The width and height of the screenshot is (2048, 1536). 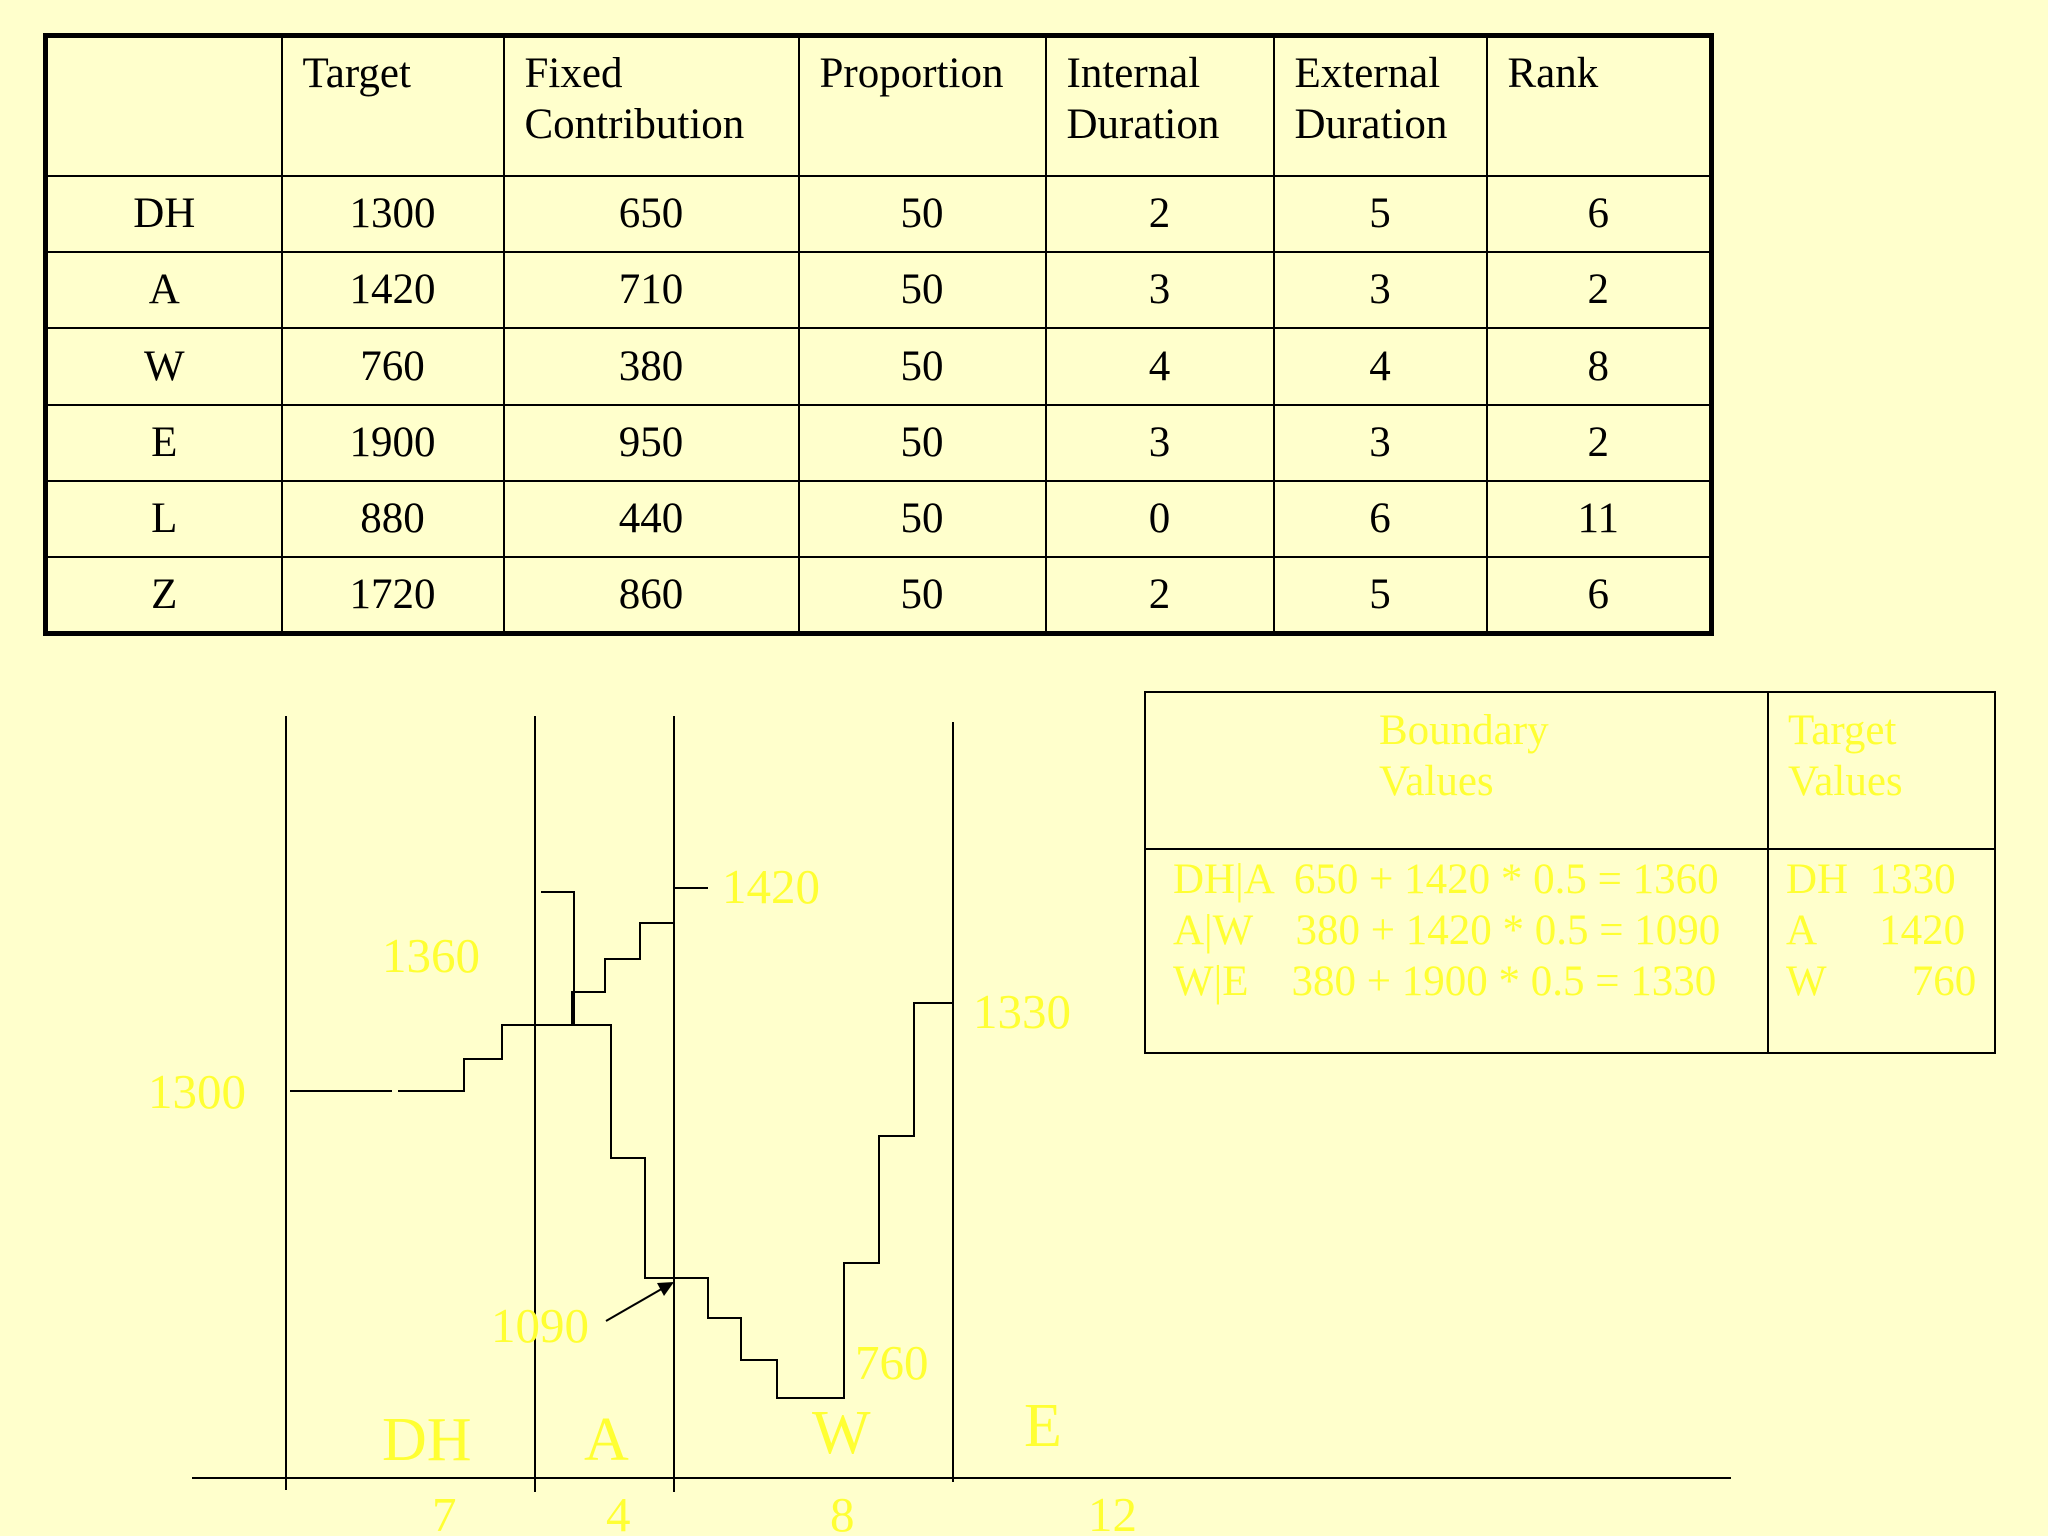 I want to click on a-falling-step-line, so click(x=763, y=1200).